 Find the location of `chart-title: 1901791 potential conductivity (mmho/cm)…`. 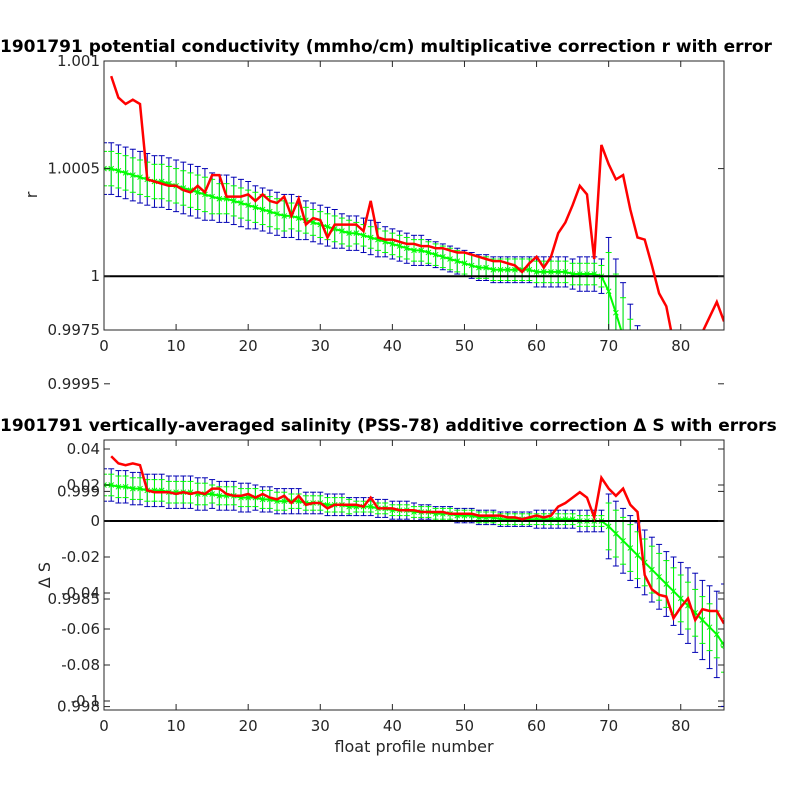

chart-title: 1901791 potential conductivity (mmho/cm)… is located at coordinates (386, 47).